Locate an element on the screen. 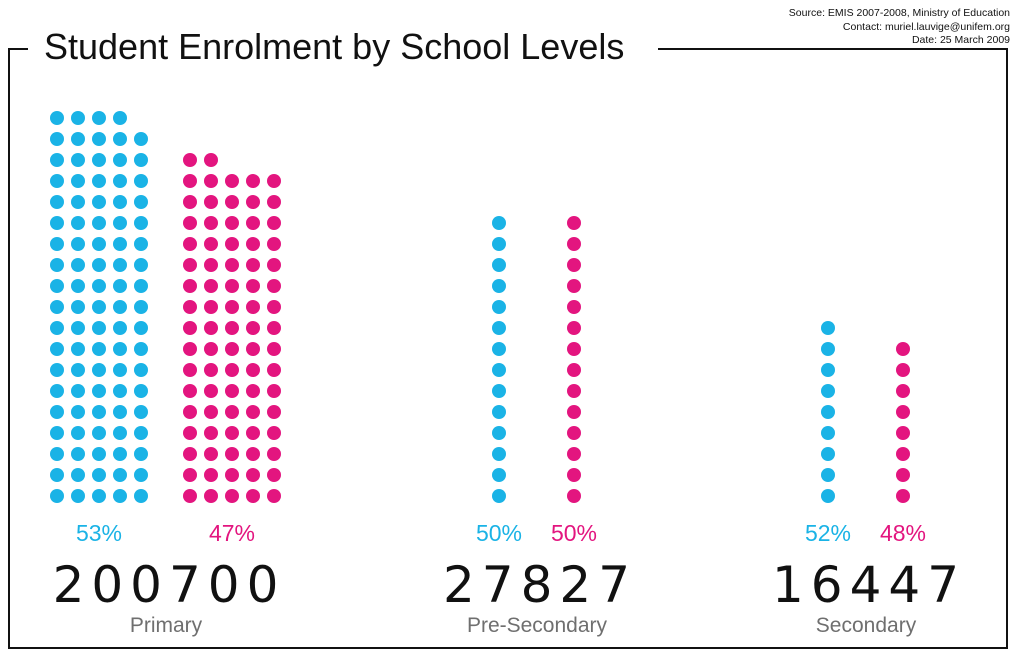 The image size is (1024, 660). school-level-label: Pre-Secondary is located at coordinates (537, 625).